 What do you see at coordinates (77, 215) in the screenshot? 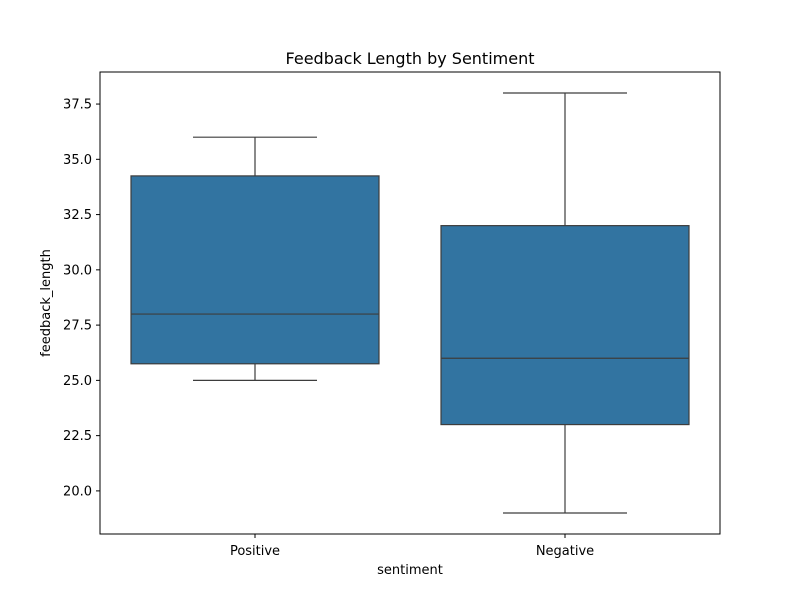
I see `y-tick-label: 32.5` at bounding box center [77, 215].